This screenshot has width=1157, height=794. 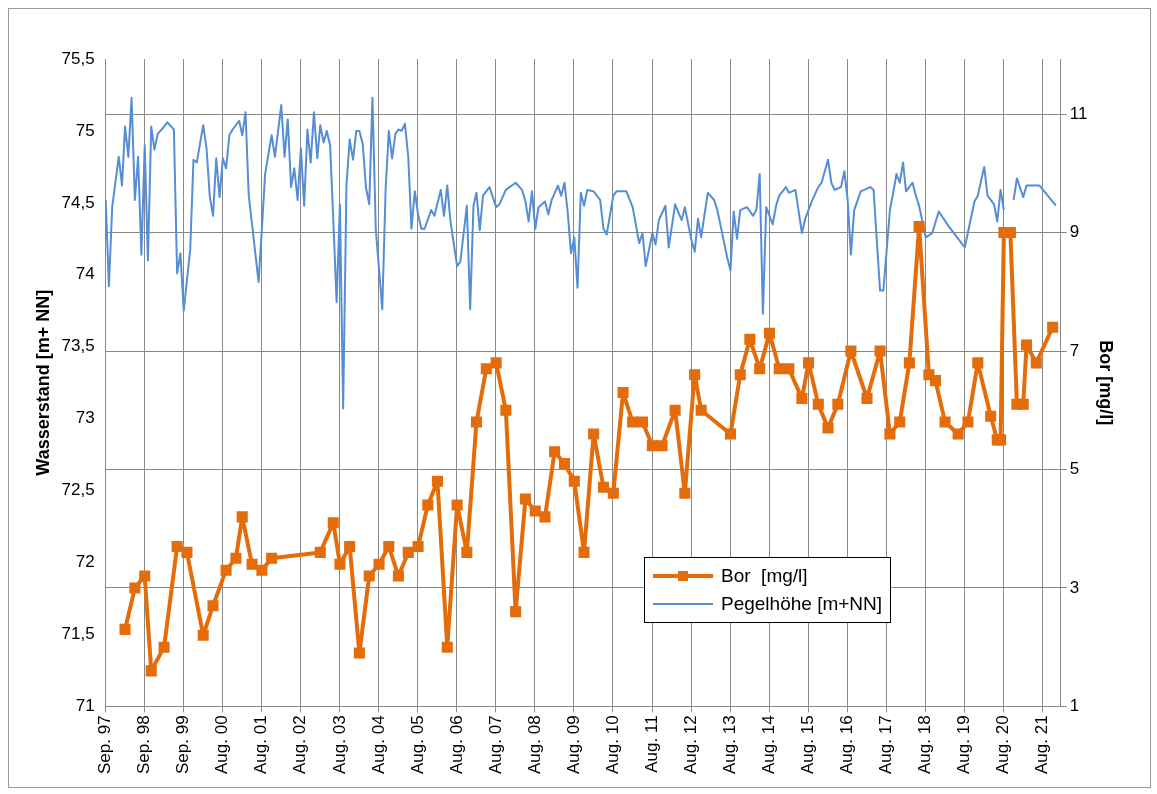 I want to click on x-tick-label: Aug. 18, so click(x=924, y=745).